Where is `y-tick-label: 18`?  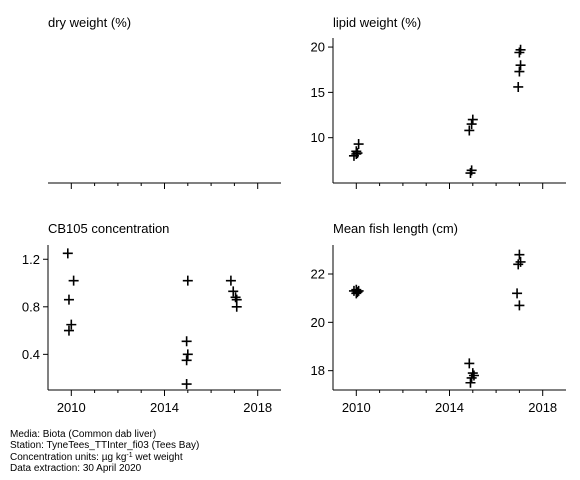
y-tick-label: 18 is located at coordinates (318, 370).